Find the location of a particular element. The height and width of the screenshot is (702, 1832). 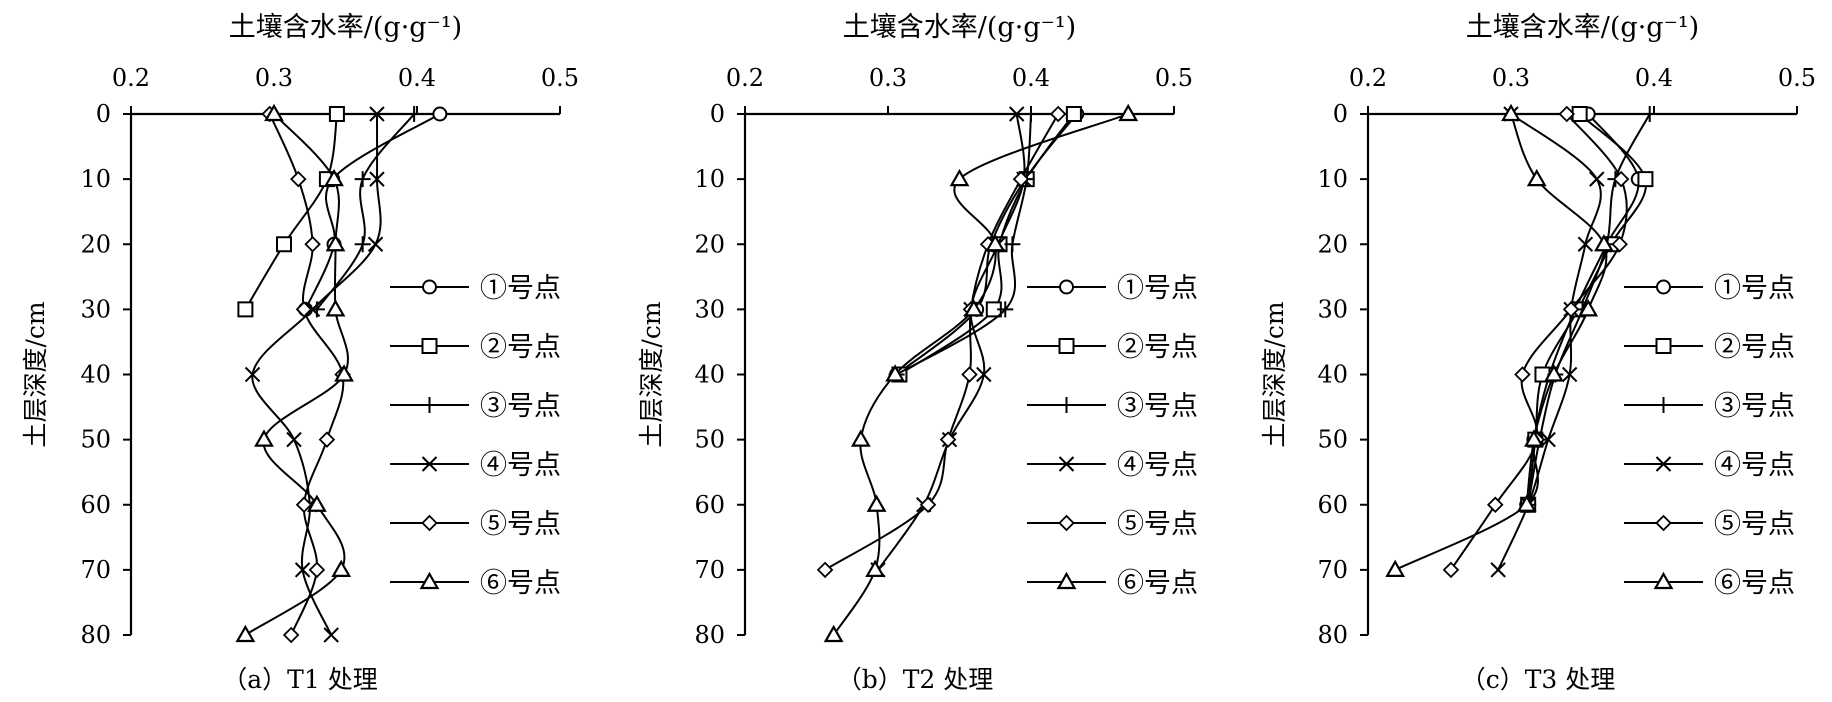

y-tick-label: 10 is located at coordinates (709, 179).